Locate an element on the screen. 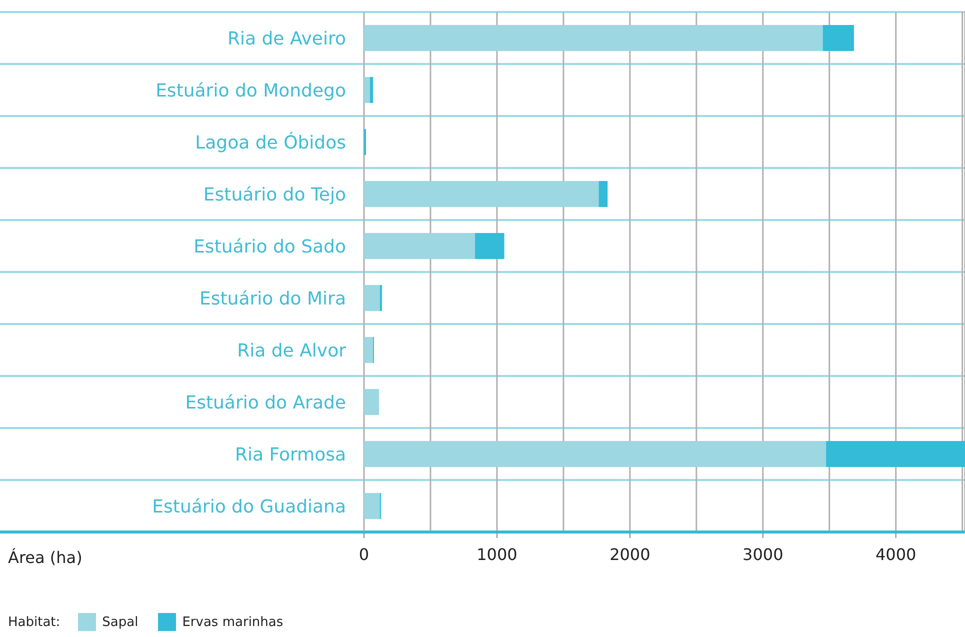 The width and height of the screenshot is (965, 637). legend-label: Ervas marinhas is located at coordinates (232, 622).